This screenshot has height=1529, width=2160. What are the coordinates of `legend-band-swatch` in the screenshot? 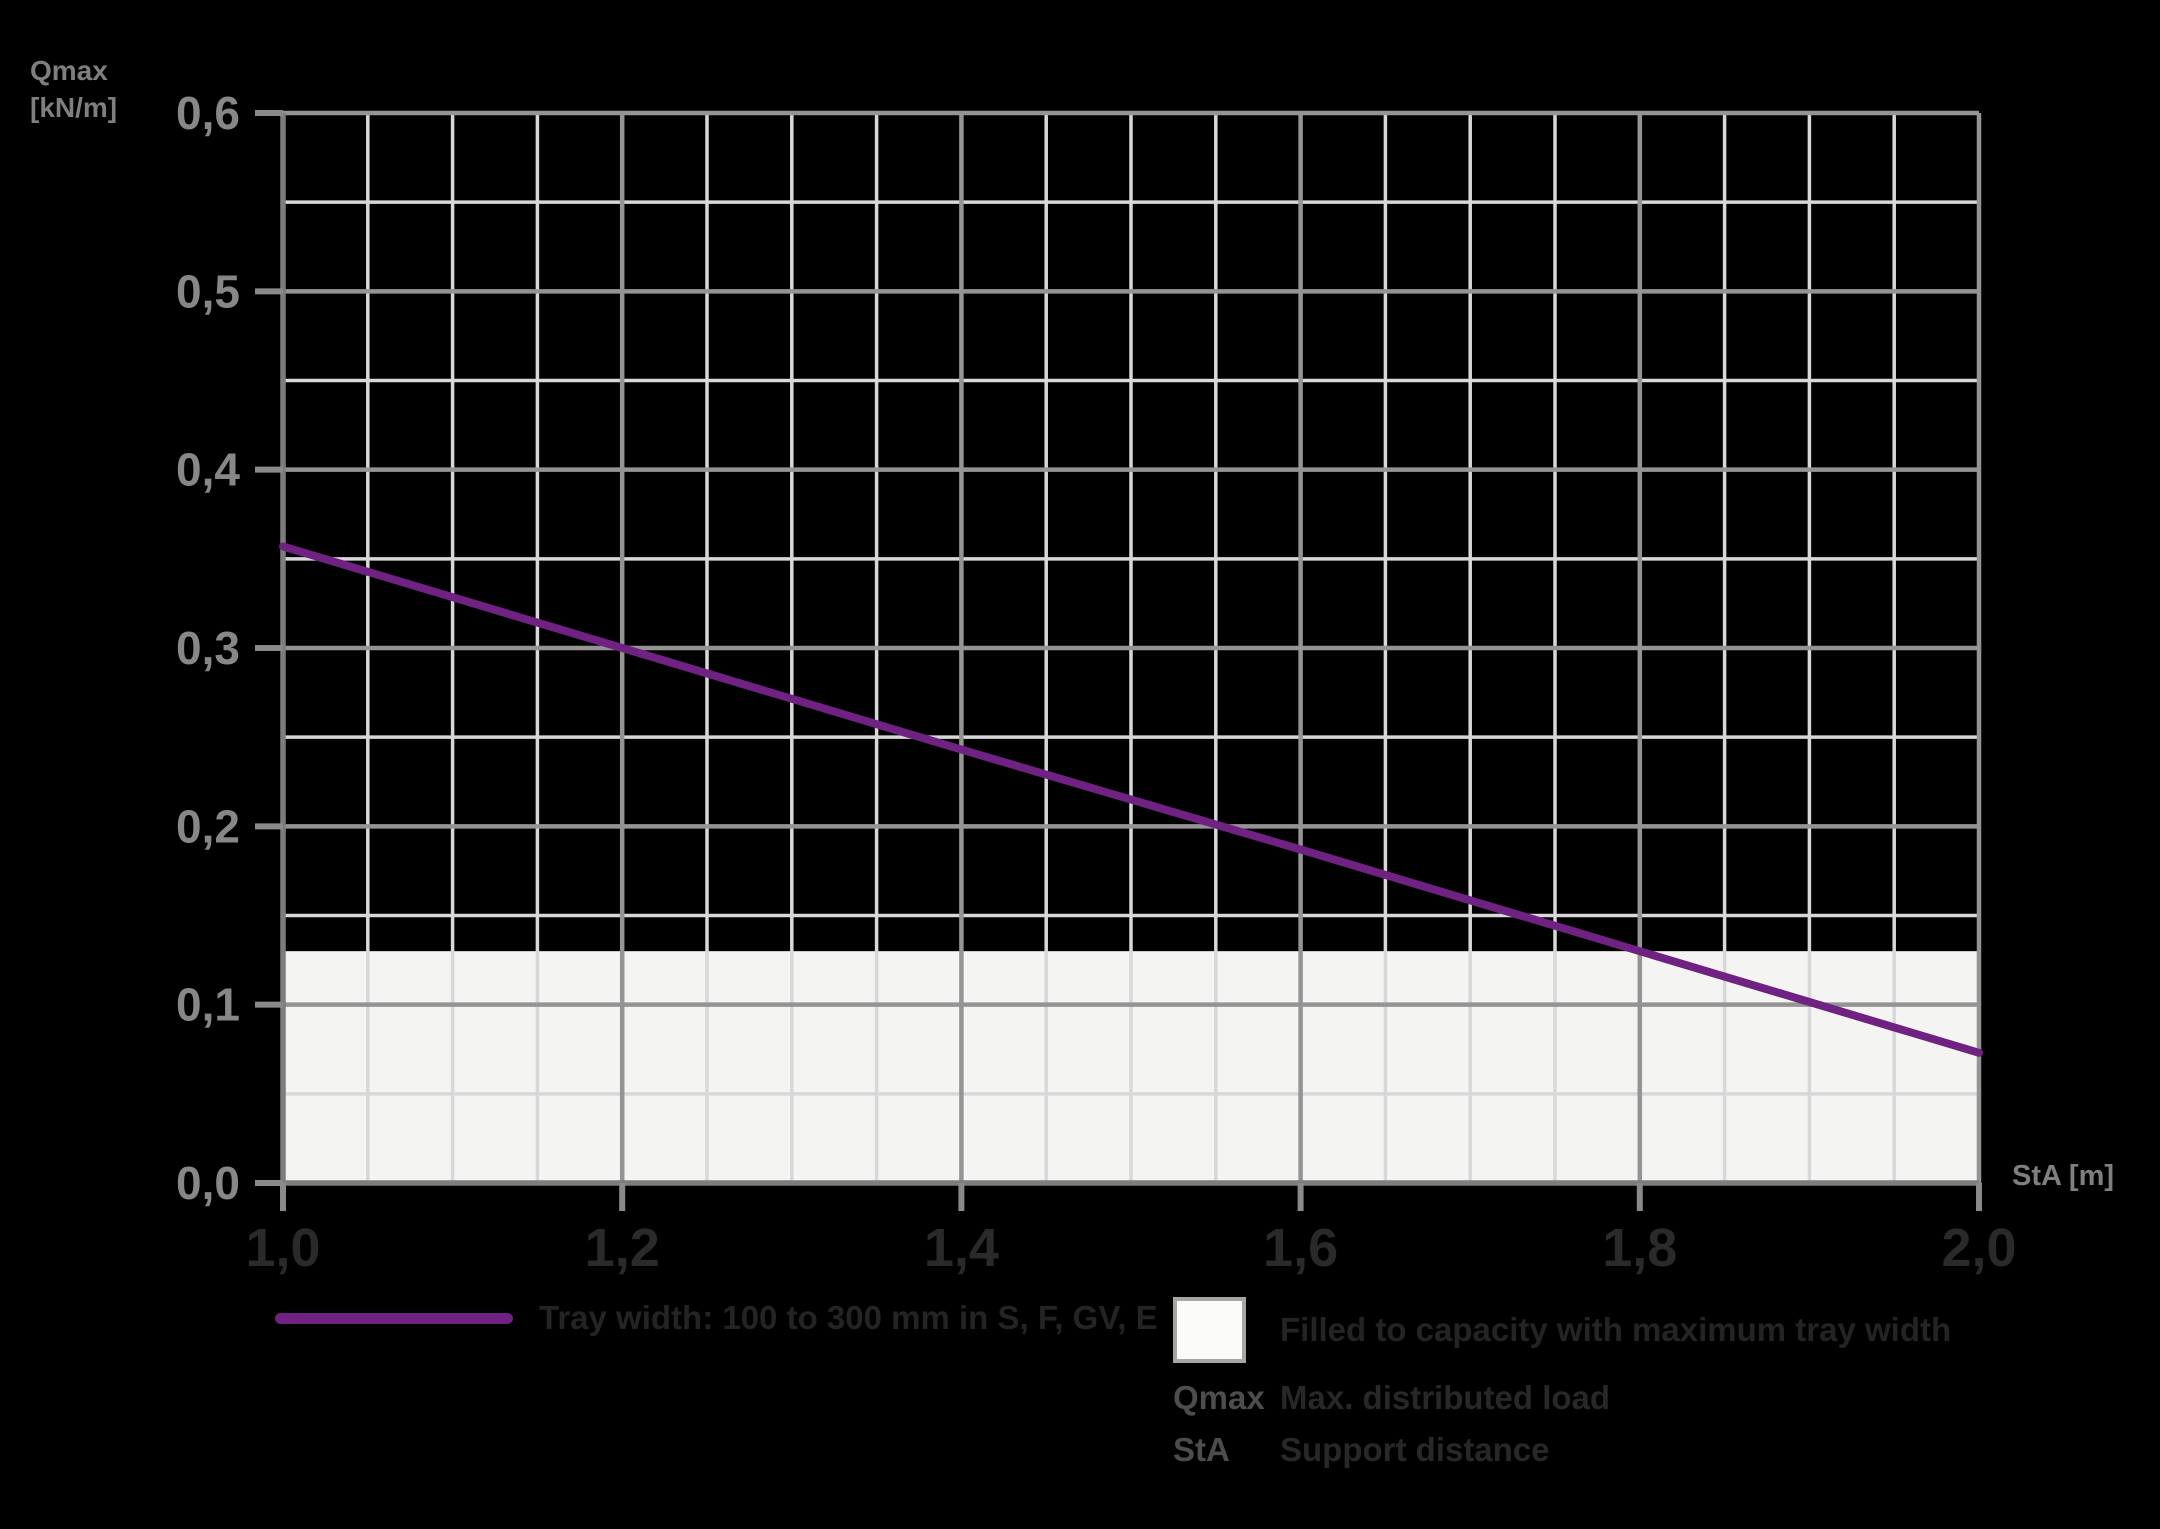 It's located at (1209, 1330).